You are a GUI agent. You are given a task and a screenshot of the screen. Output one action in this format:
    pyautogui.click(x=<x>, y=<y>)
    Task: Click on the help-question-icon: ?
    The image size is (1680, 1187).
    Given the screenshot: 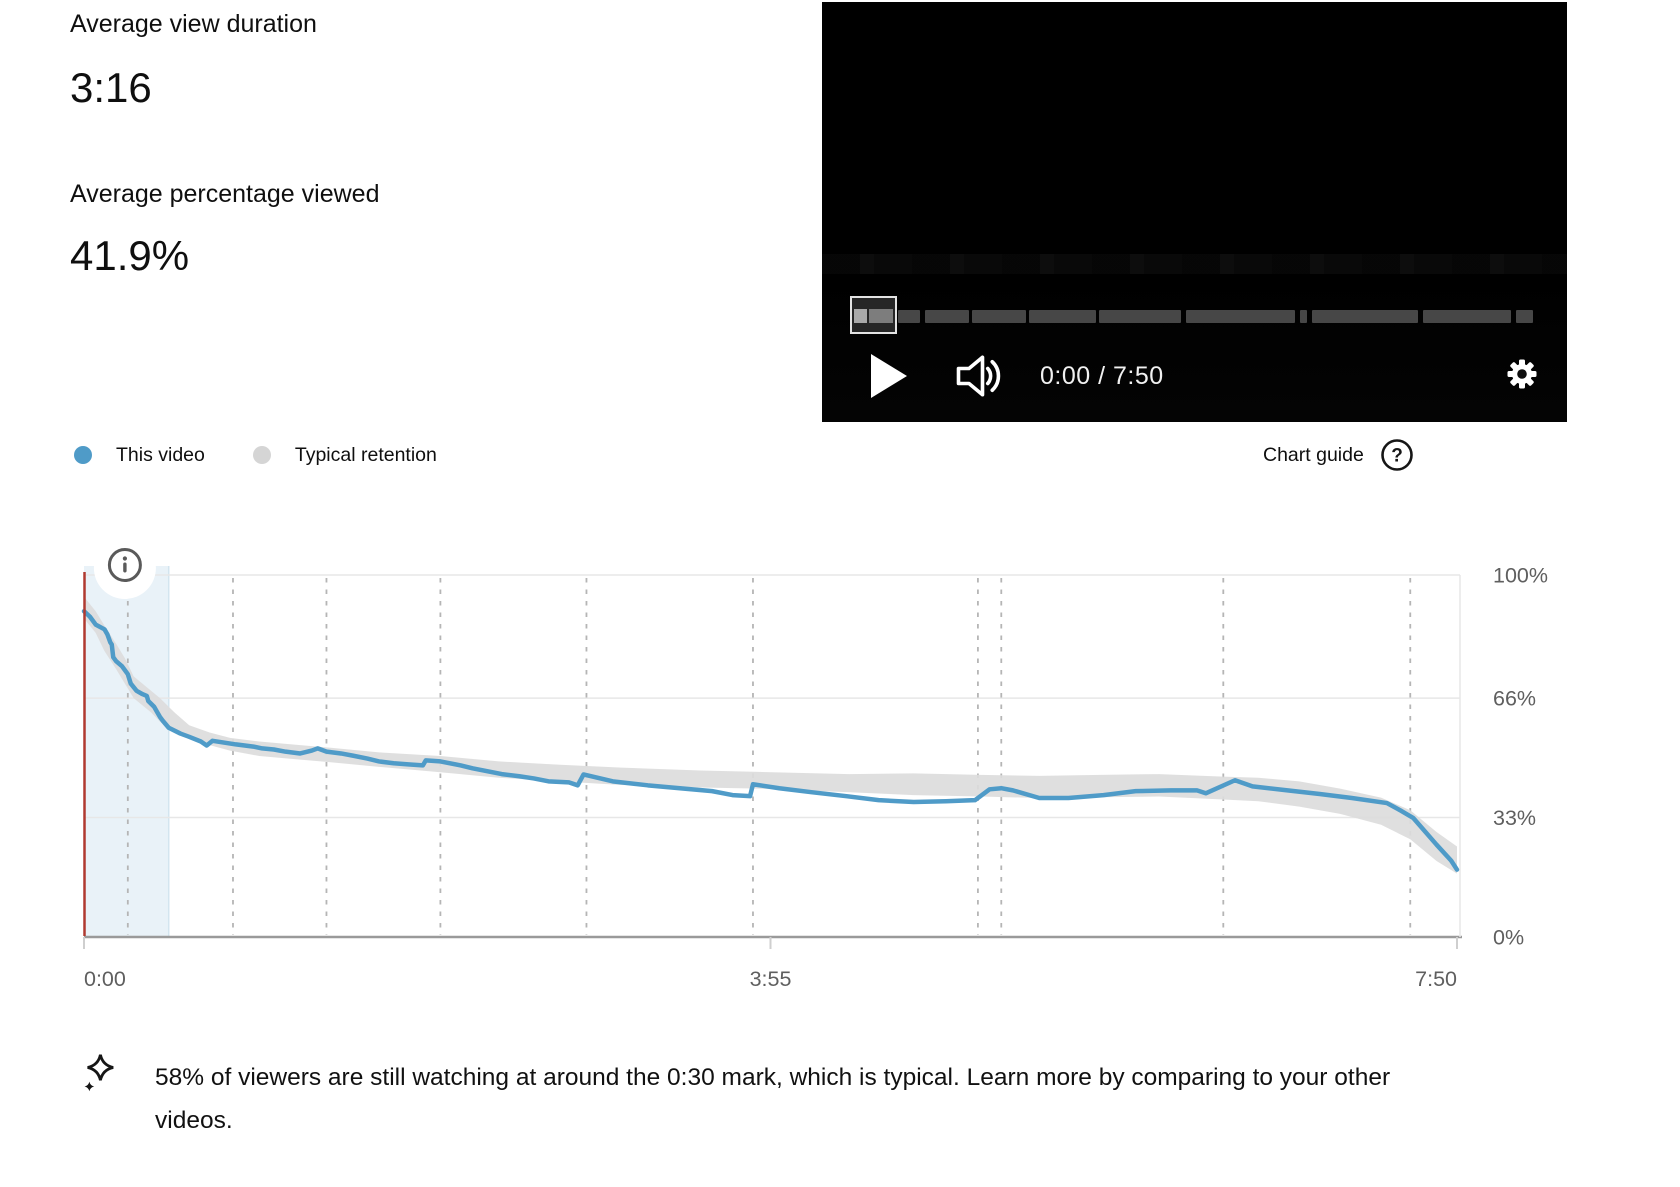 What is the action you would take?
    pyautogui.click(x=1397, y=455)
    